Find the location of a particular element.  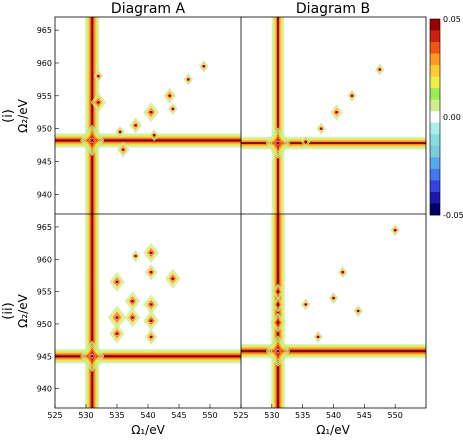

xtick-label-A-ii-3: 540 is located at coordinates (147, 415).